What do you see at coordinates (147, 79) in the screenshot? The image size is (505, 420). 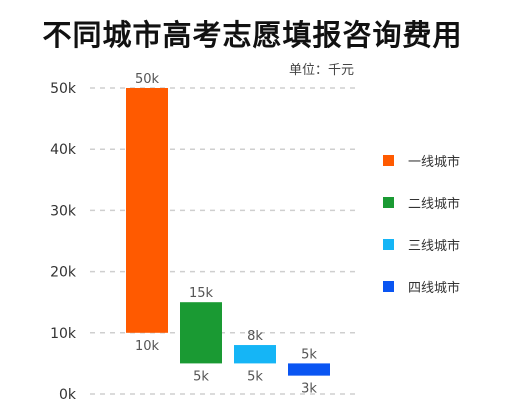 I see `bar-high-label: 50k` at bounding box center [147, 79].